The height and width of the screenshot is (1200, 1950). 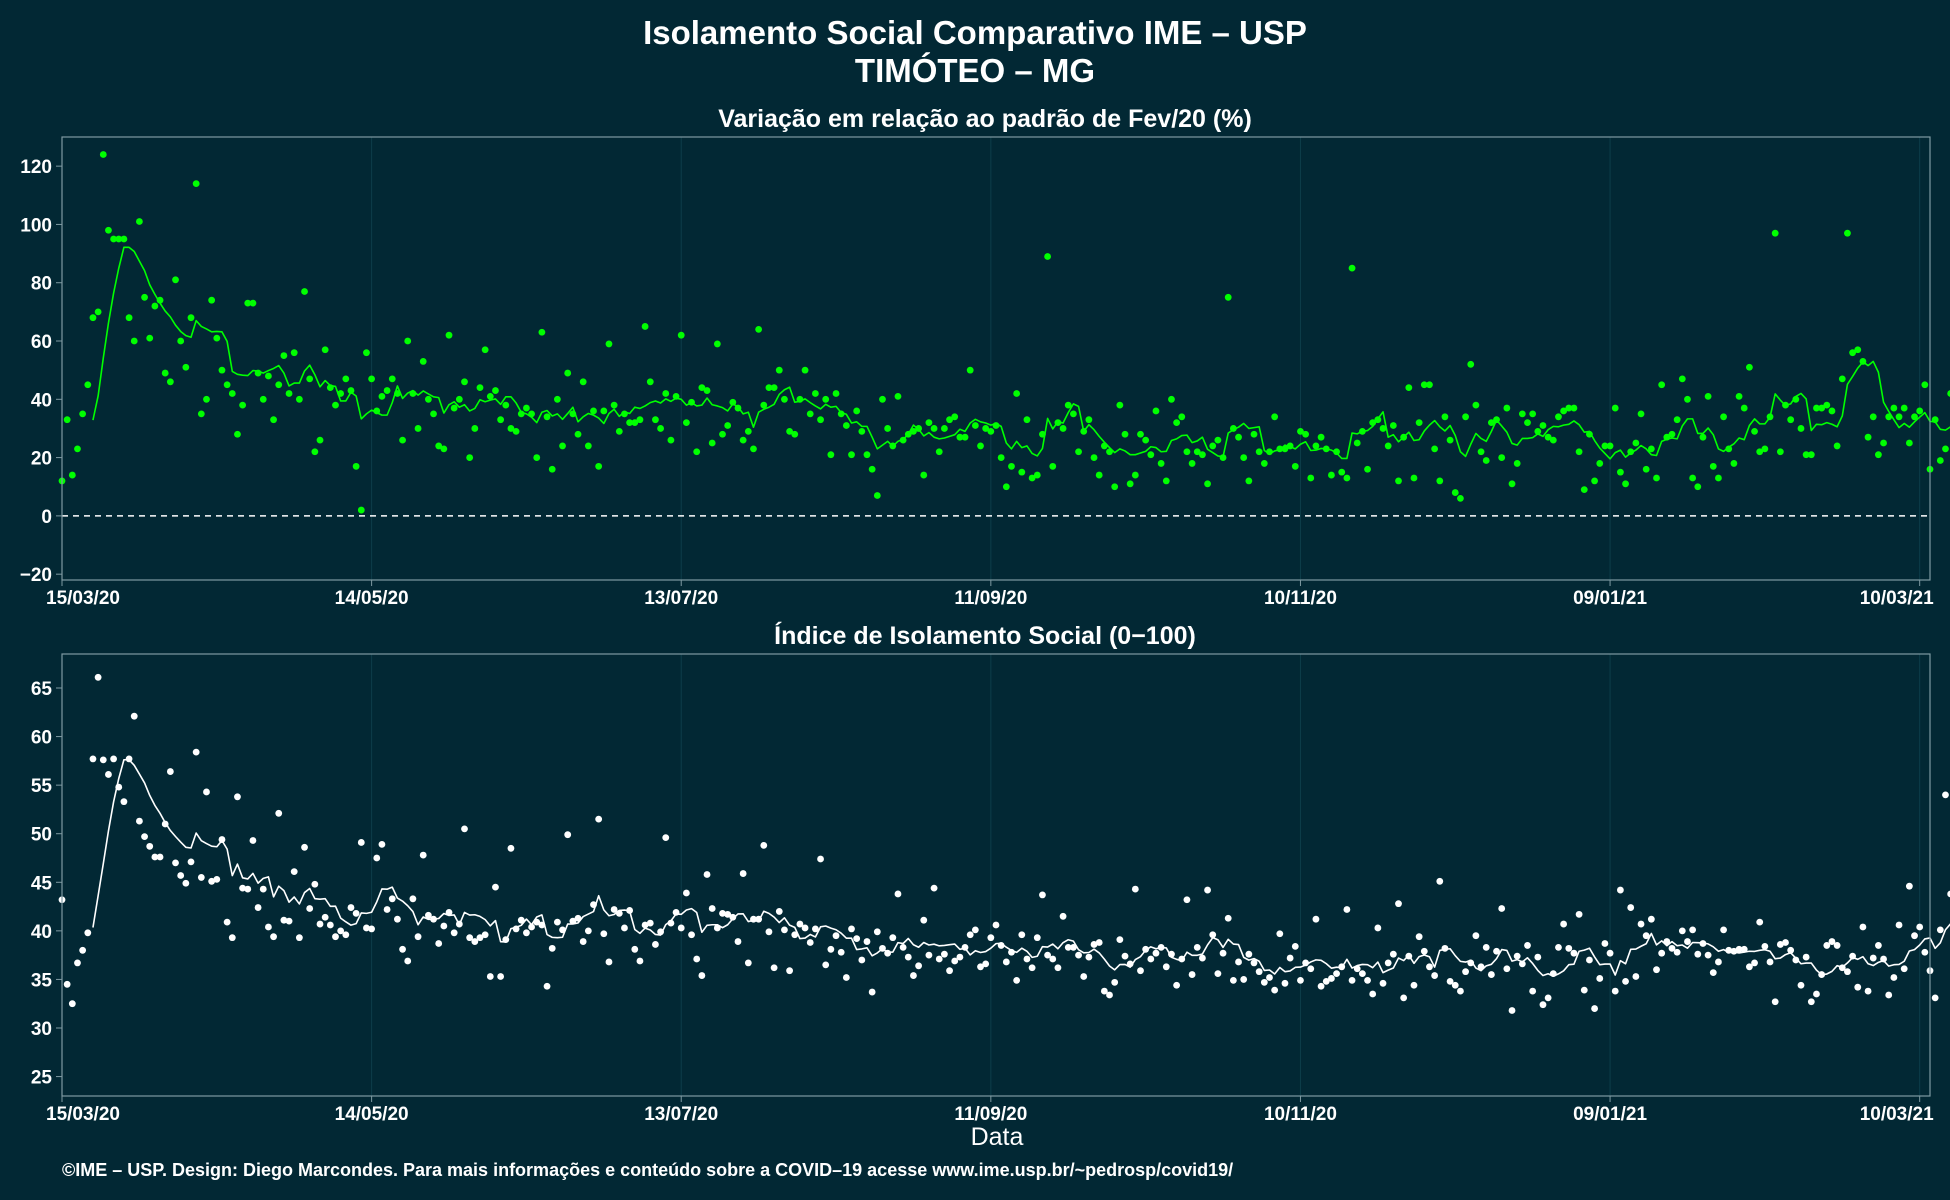 I want to click on x-tick-label: 10/11/20, so click(x=1300, y=598).